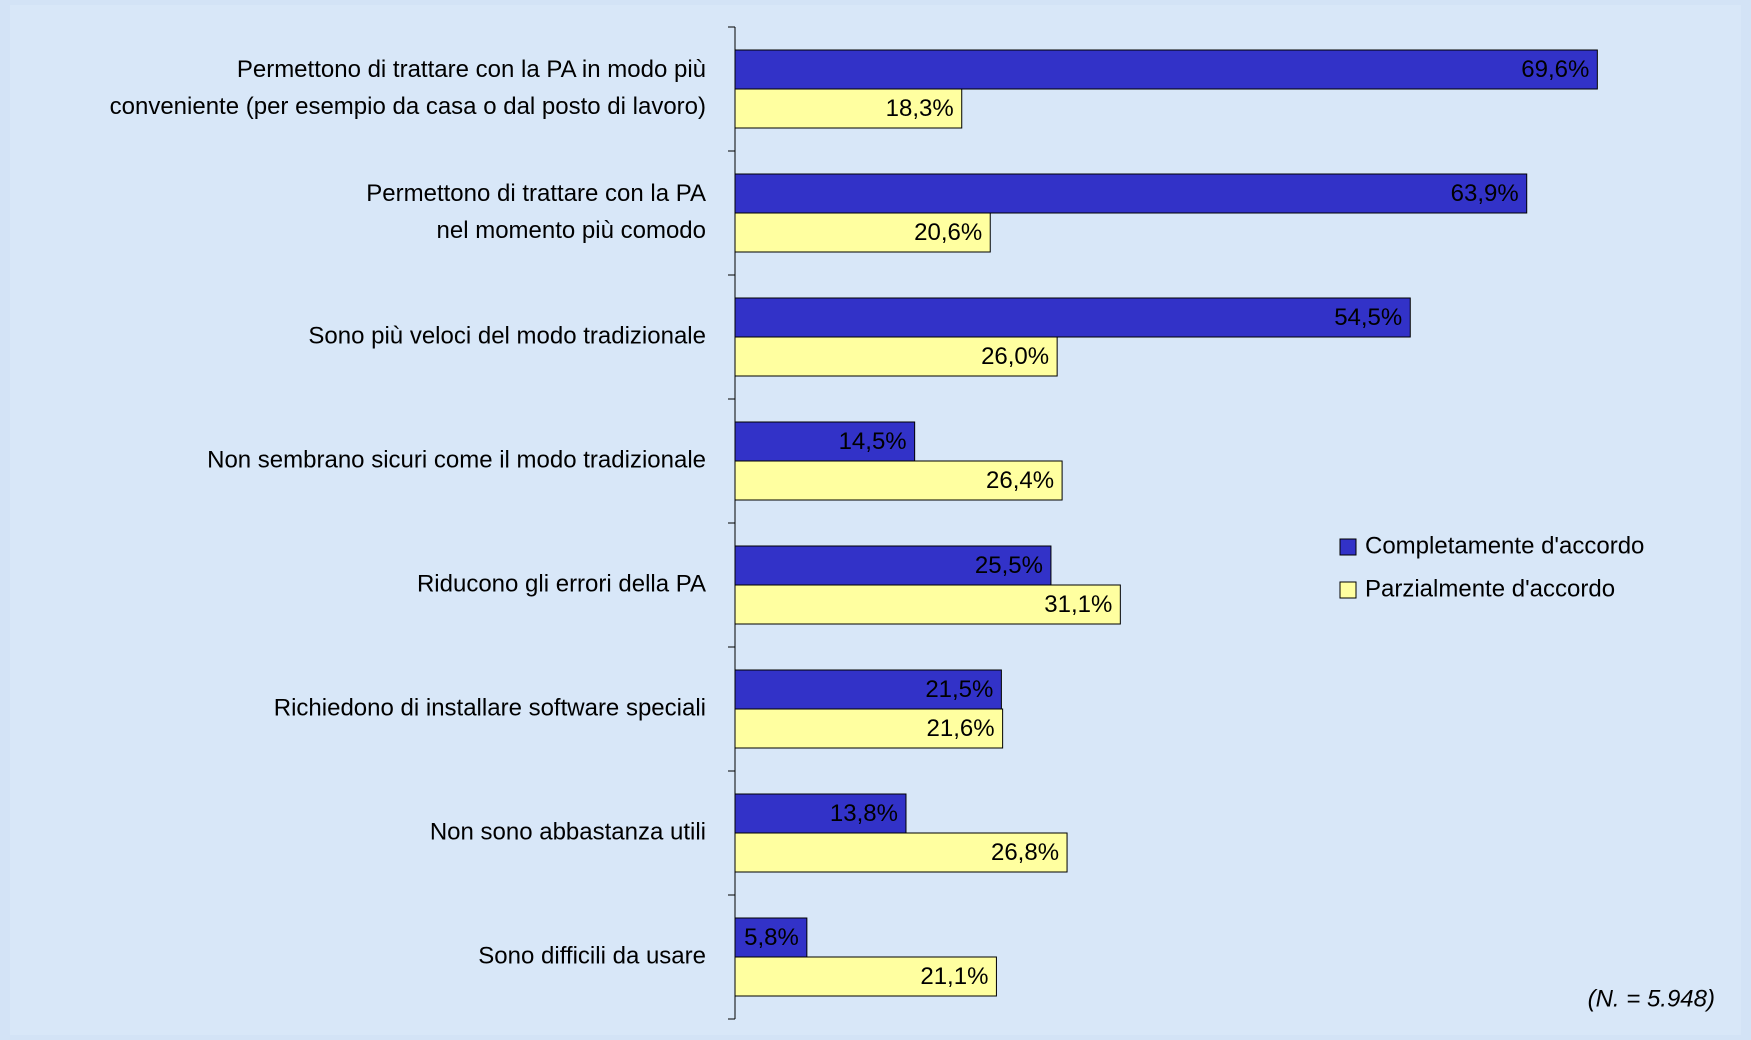  What do you see at coordinates (1020, 480) in the screenshot?
I see `value-label: 26,4%` at bounding box center [1020, 480].